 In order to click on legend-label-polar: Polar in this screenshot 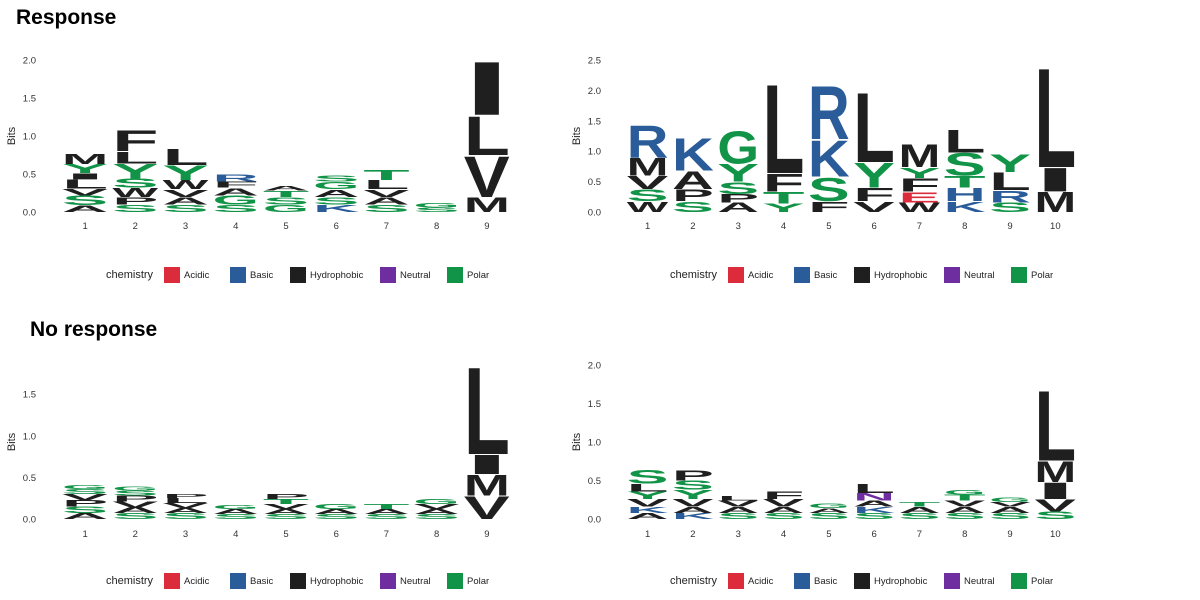, I will do `click(478, 275)`.